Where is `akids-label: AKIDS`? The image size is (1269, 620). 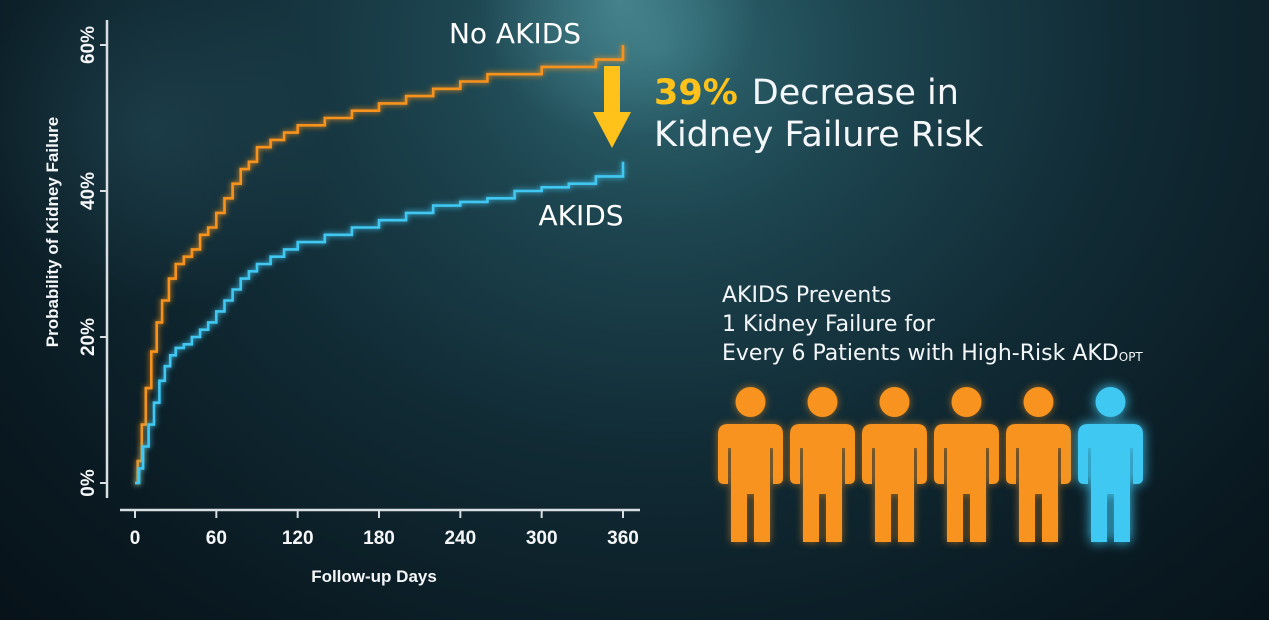 akids-label: AKIDS is located at coordinates (580, 215).